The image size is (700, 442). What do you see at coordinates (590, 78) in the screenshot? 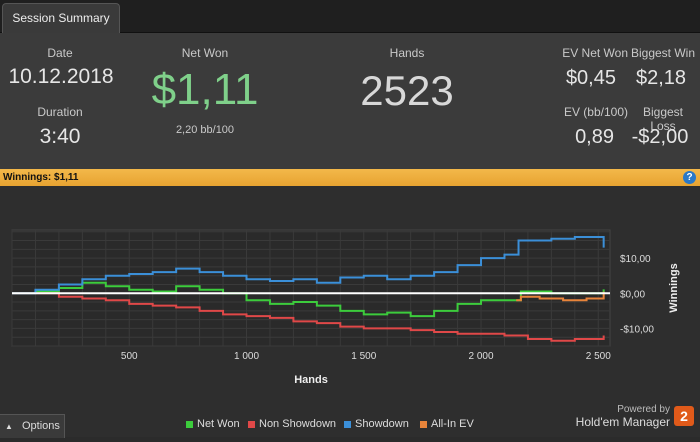
I see `ev-net-won-value: $0,45` at bounding box center [590, 78].